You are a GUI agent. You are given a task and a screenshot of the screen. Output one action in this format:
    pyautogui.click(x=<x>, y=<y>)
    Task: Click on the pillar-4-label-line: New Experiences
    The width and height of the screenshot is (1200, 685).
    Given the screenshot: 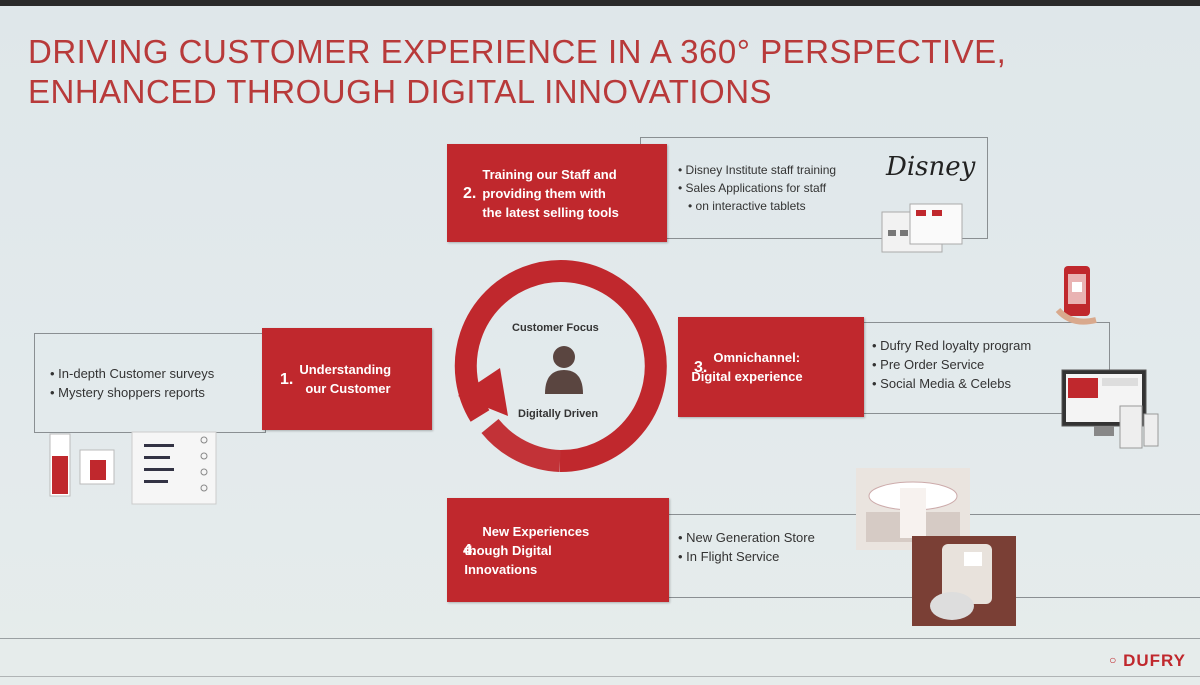 What is the action you would take?
    pyautogui.click(x=536, y=531)
    